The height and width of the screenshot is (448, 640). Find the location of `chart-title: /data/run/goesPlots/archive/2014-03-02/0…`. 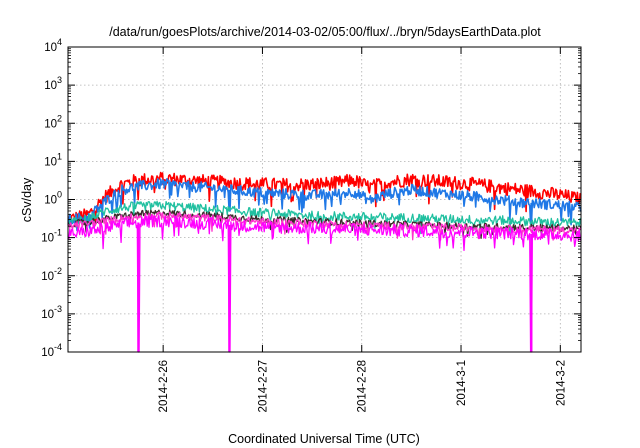

chart-title: /data/run/goesPlots/archive/2014-03-02/0… is located at coordinates (325, 32).